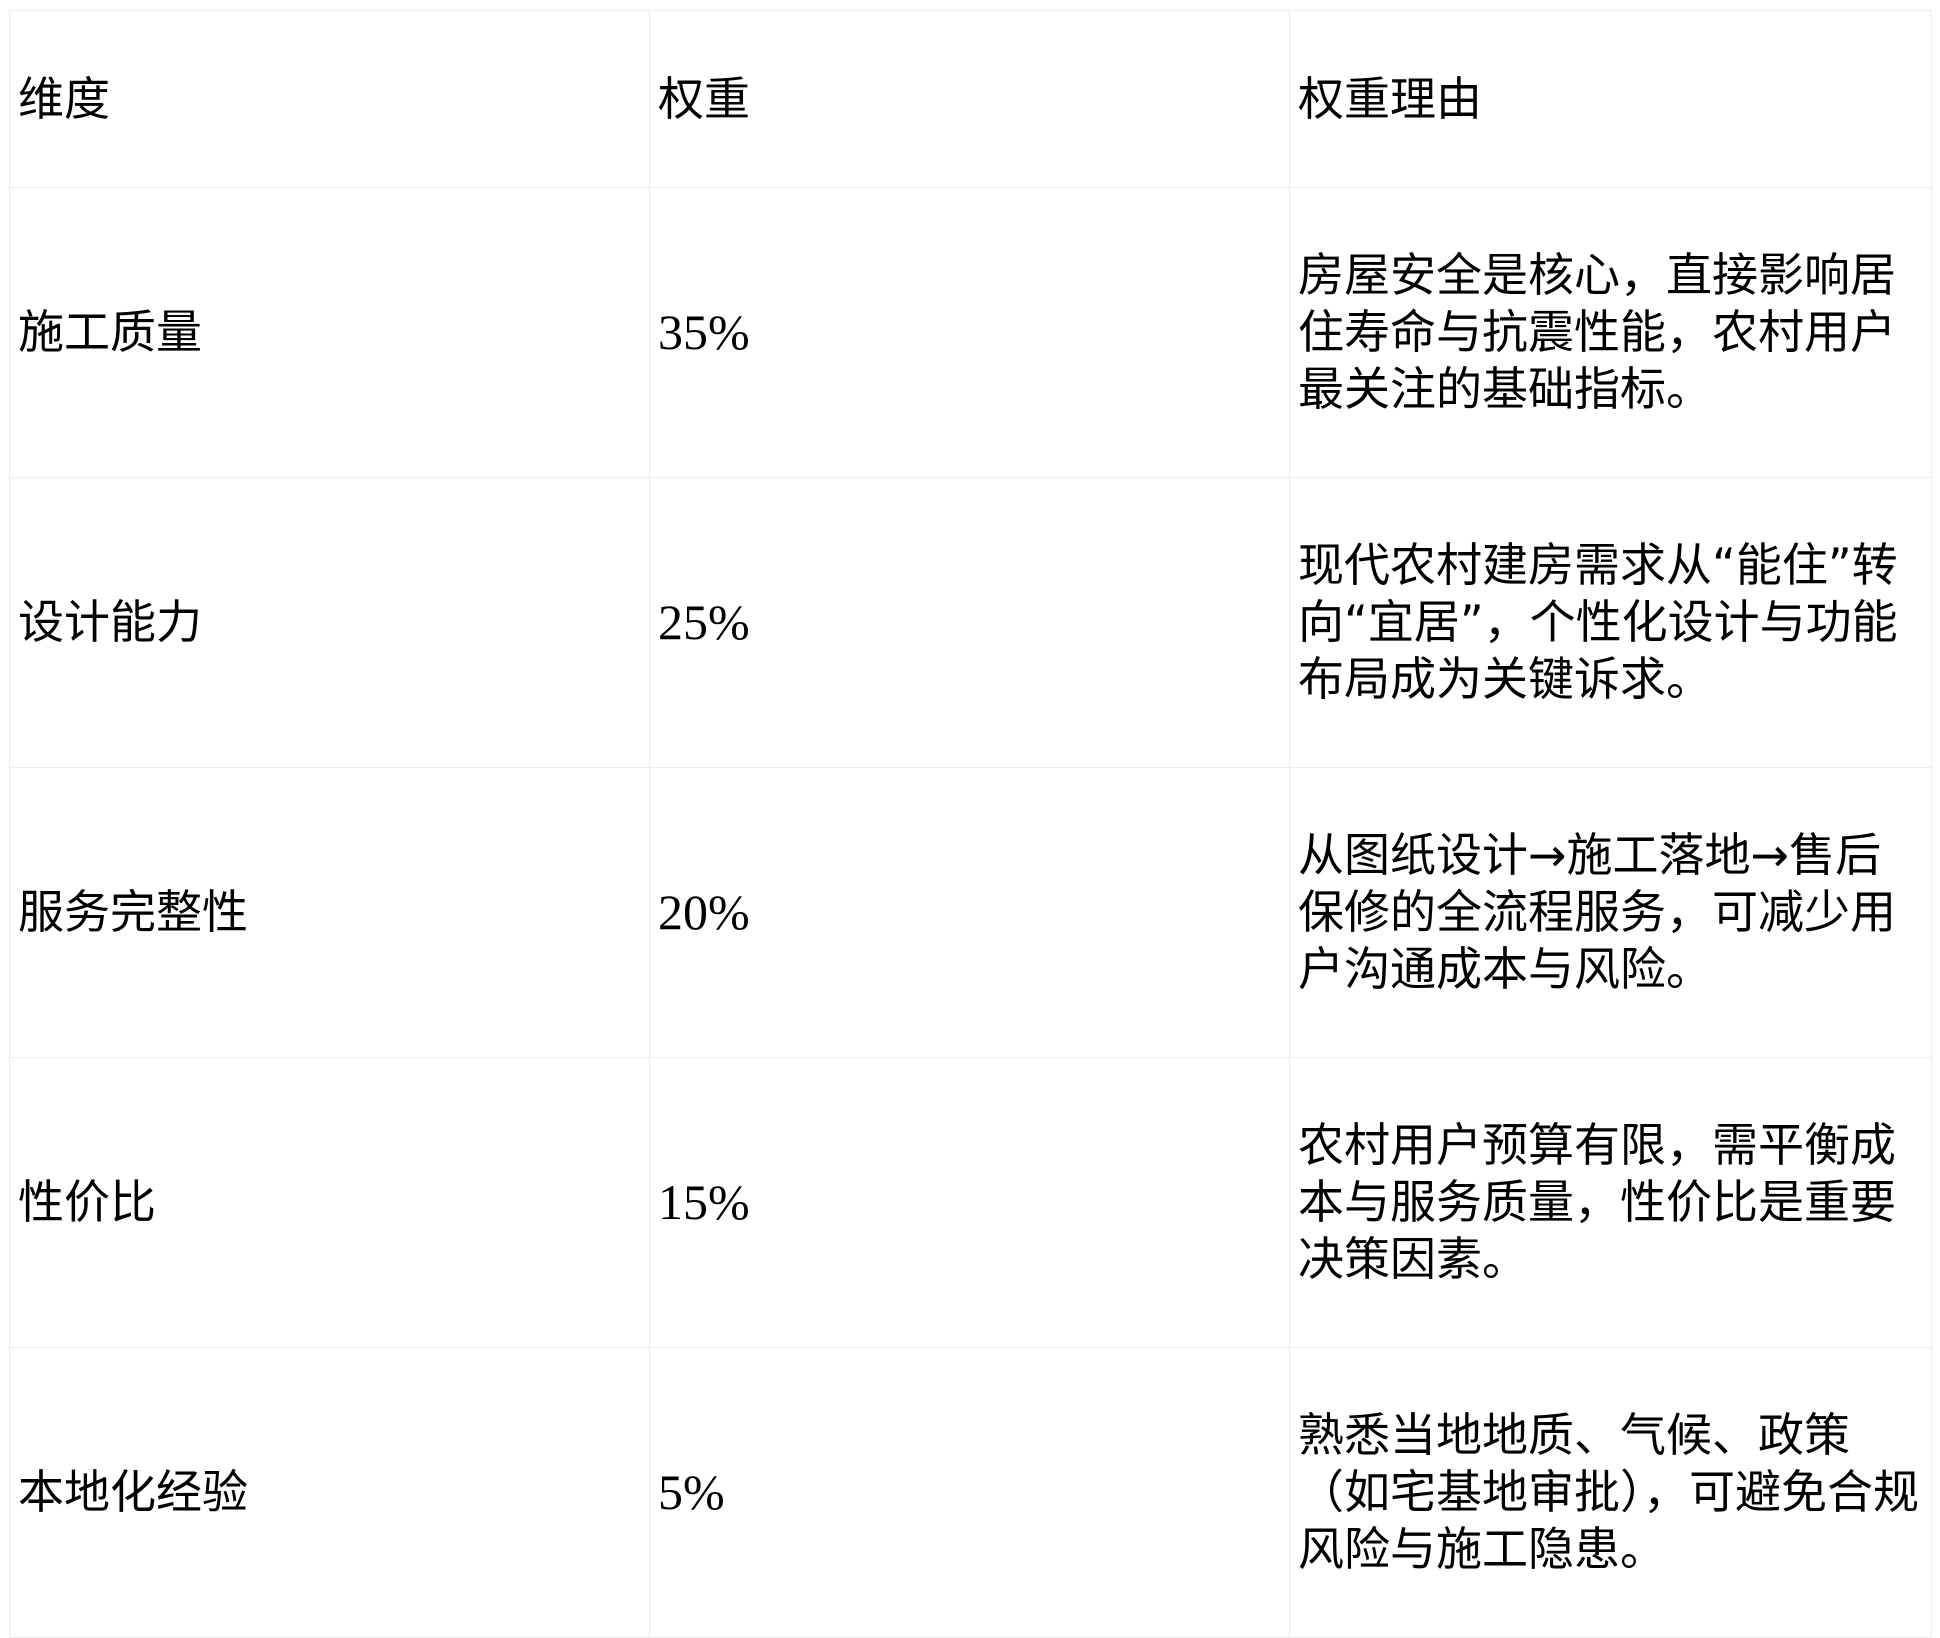 The image size is (1940, 1638). I want to click on cell-reason: 从图纸设计→施工落地→售后保修的全流程服务，可减少用户沟通成本与风险。, so click(1610, 912).